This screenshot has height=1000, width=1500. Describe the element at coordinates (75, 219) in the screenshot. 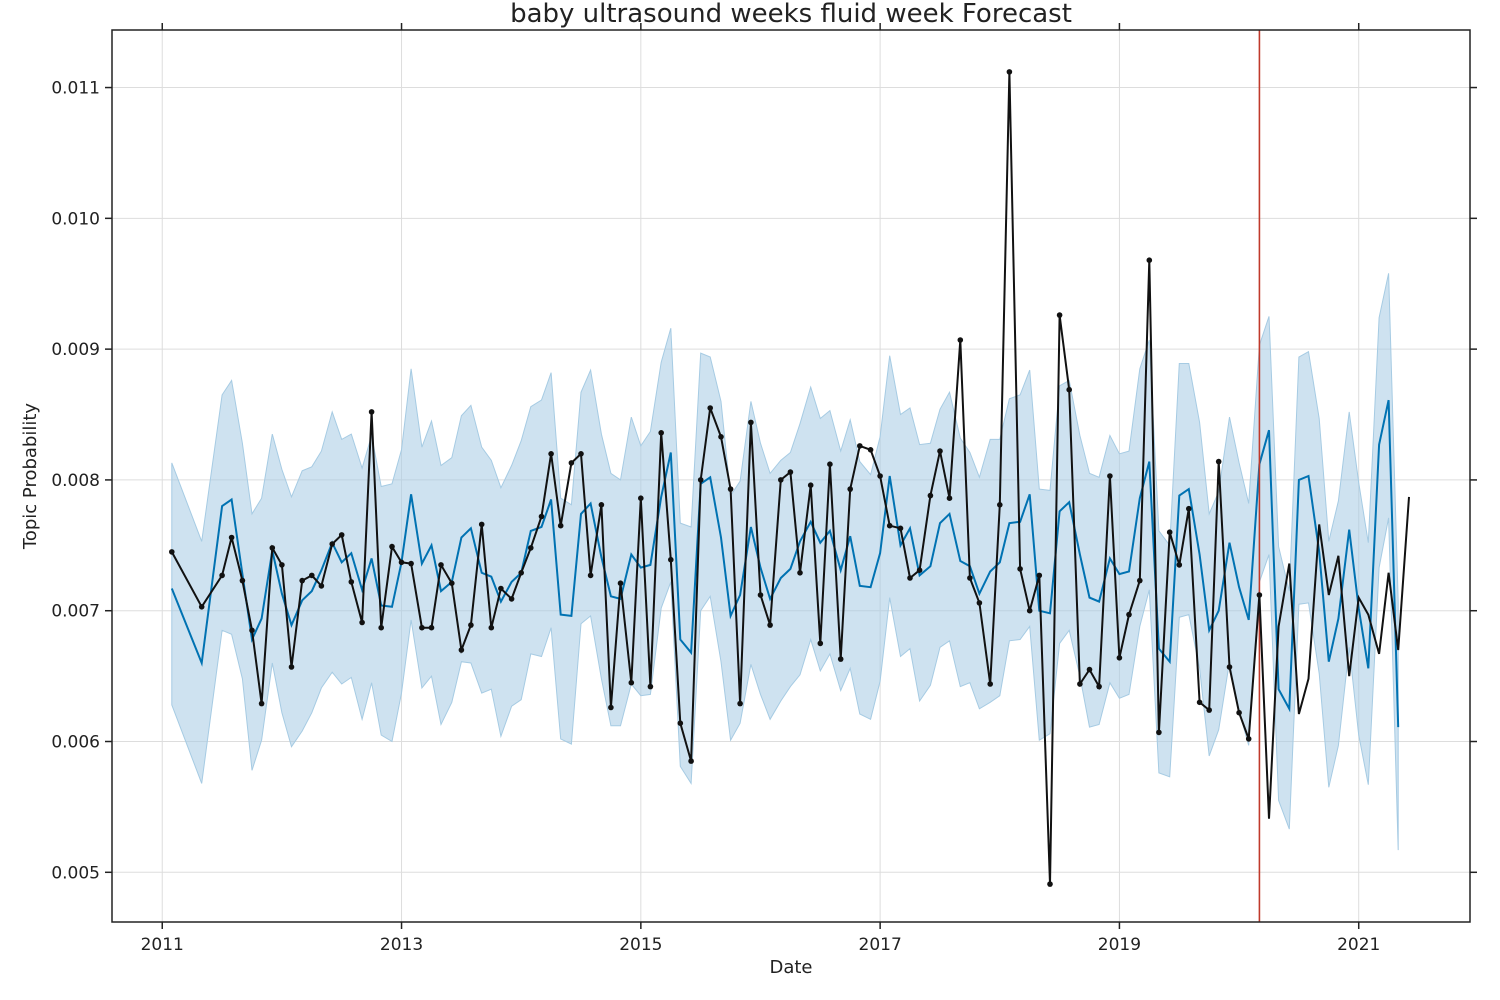

I see `y-tick-label: 0.010` at that location.